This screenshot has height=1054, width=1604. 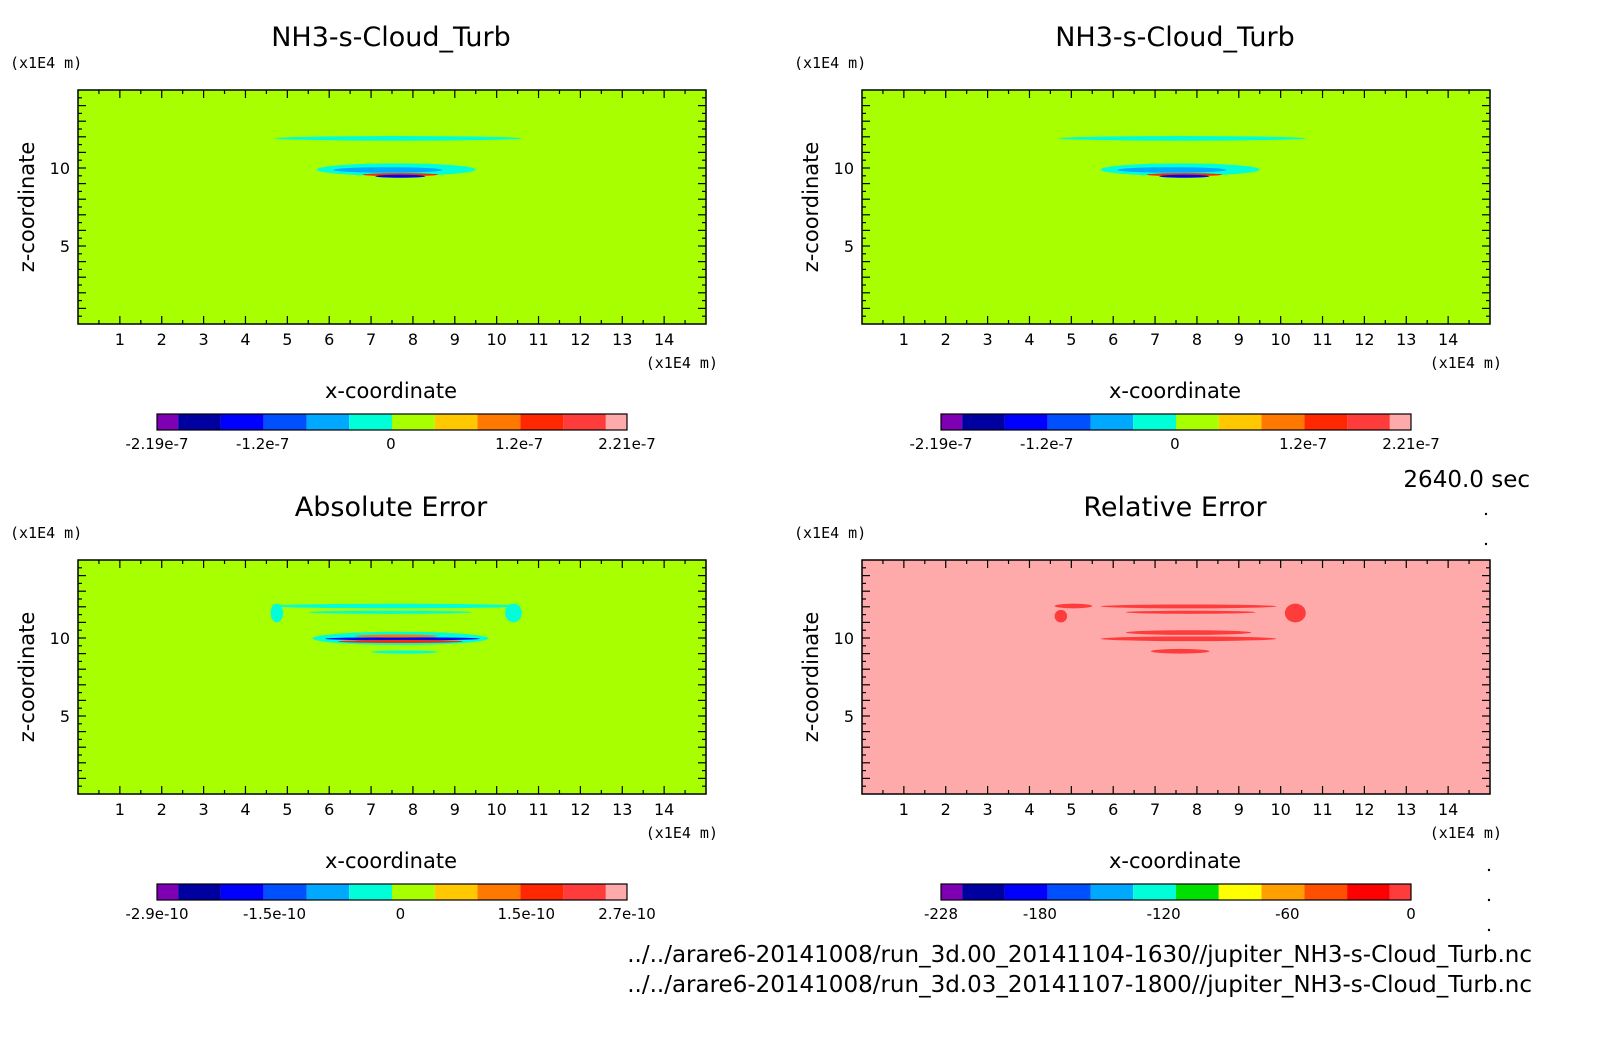 I want to click on chart-title: Absolute Error, so click(x=391, y=507).